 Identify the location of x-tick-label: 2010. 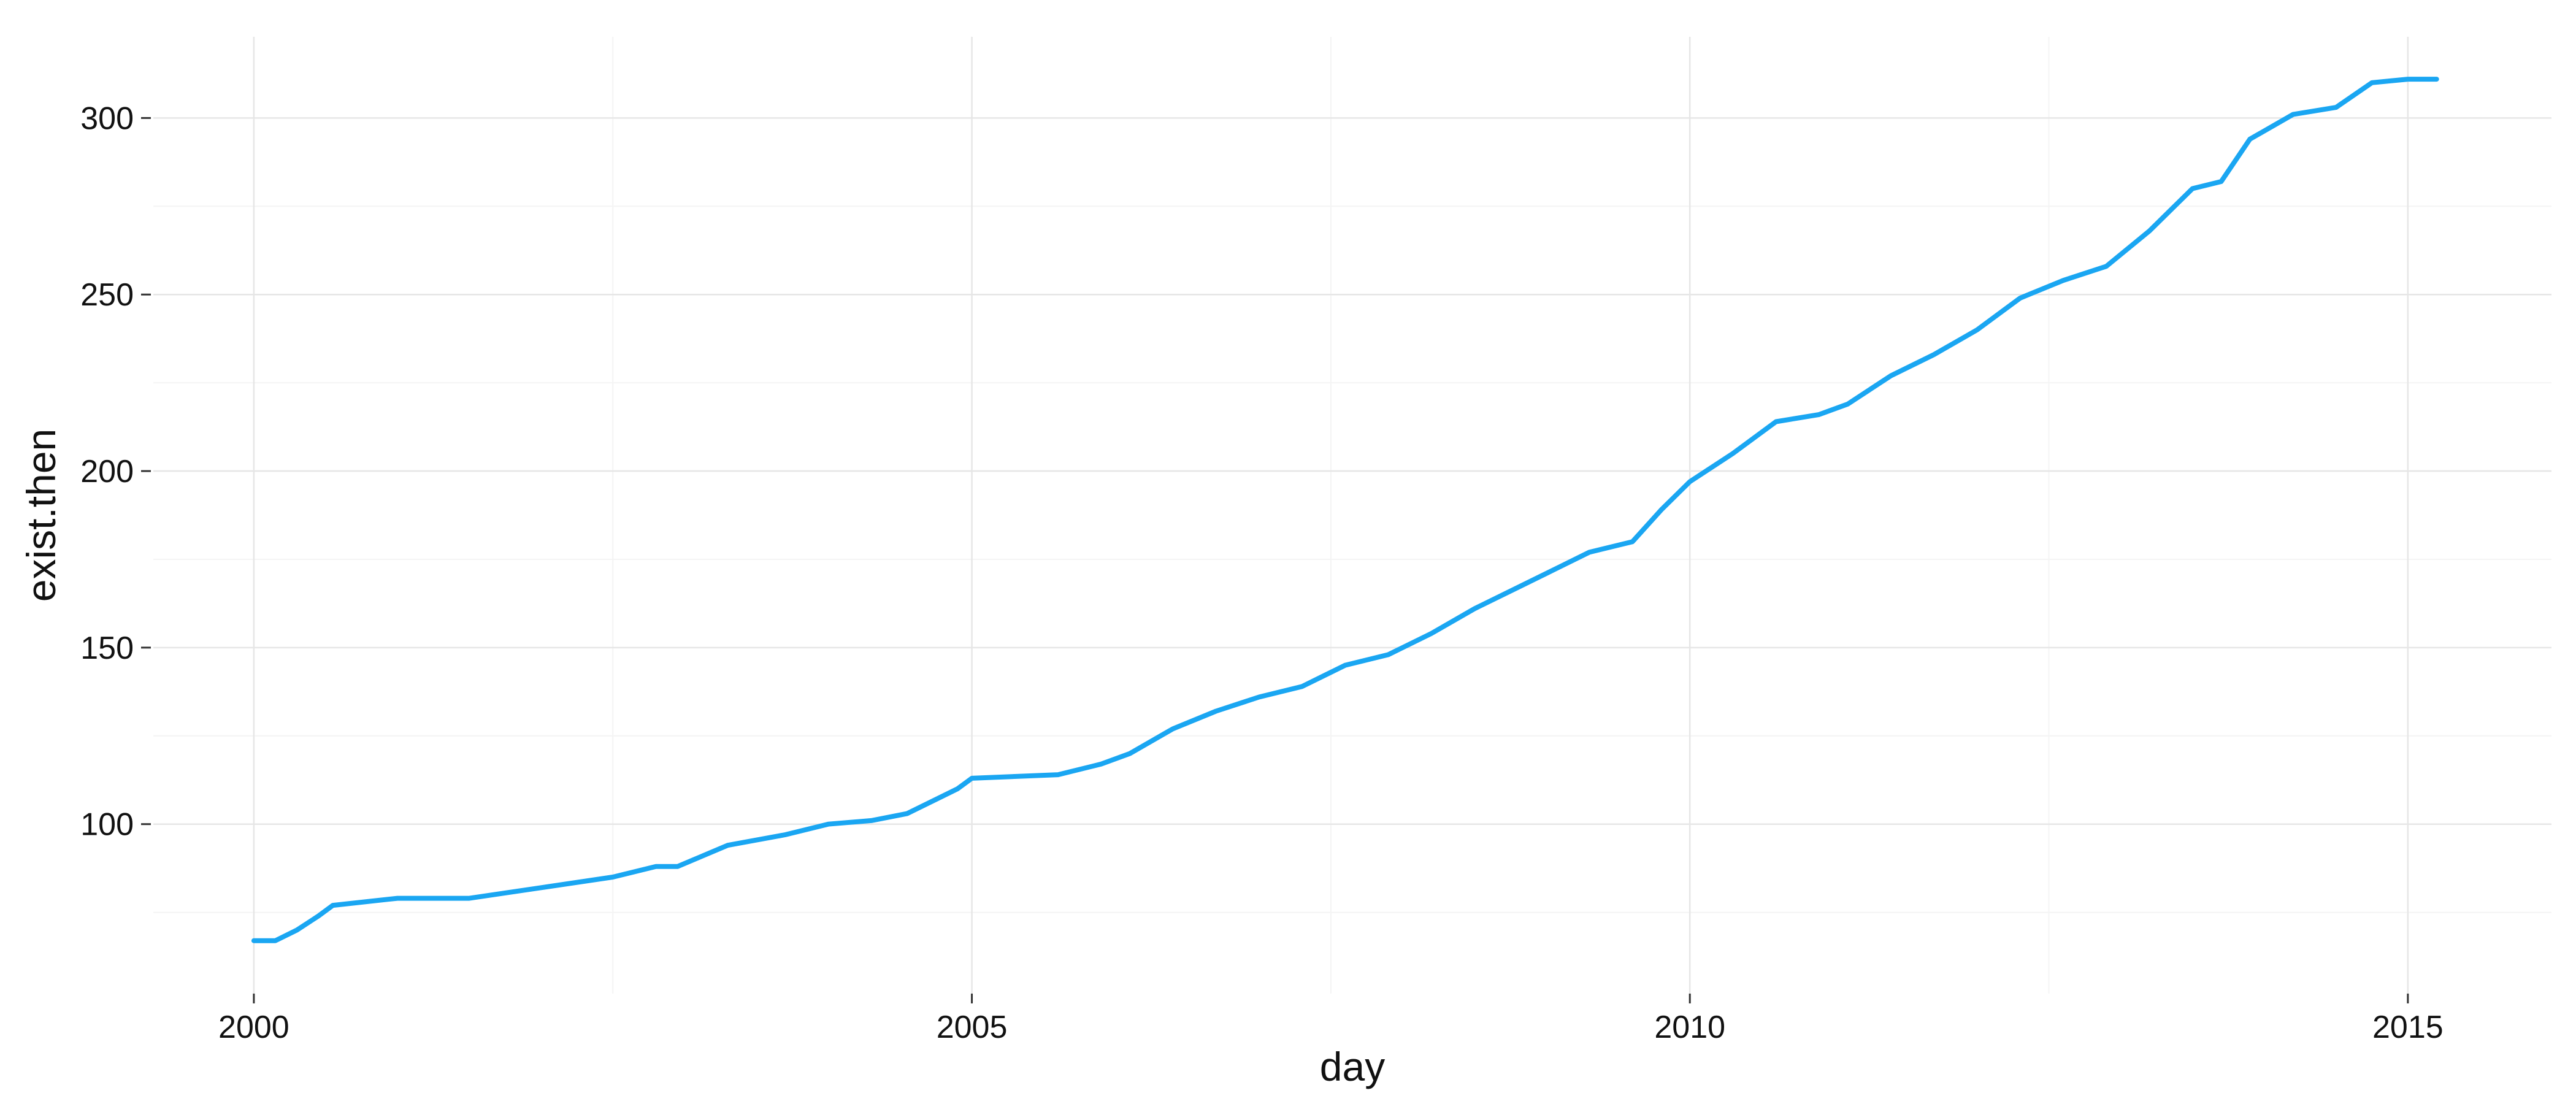
(1689, 1027).